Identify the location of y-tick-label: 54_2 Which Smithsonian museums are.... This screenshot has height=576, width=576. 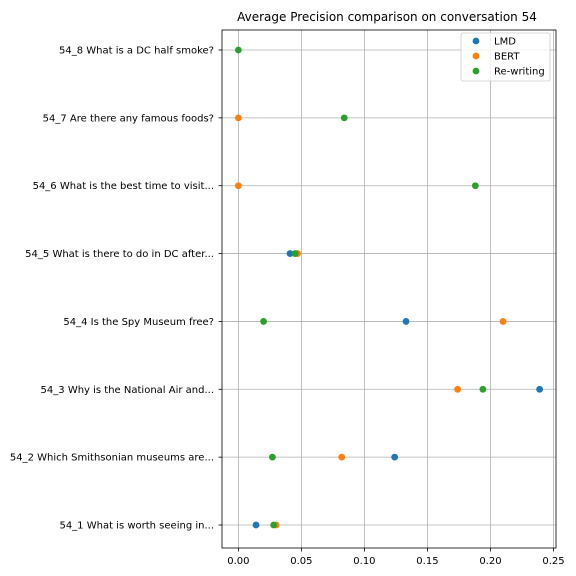
(112, 458).